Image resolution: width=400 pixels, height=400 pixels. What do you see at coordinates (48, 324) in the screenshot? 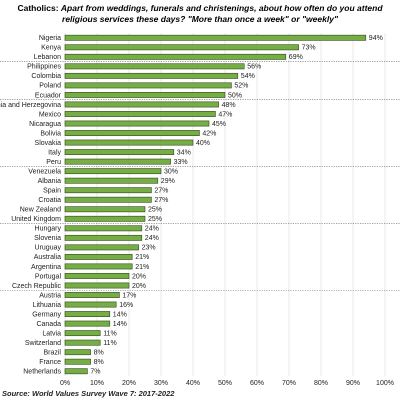
I see `y-tick-label: Canada` at bounding box center [48, 324].